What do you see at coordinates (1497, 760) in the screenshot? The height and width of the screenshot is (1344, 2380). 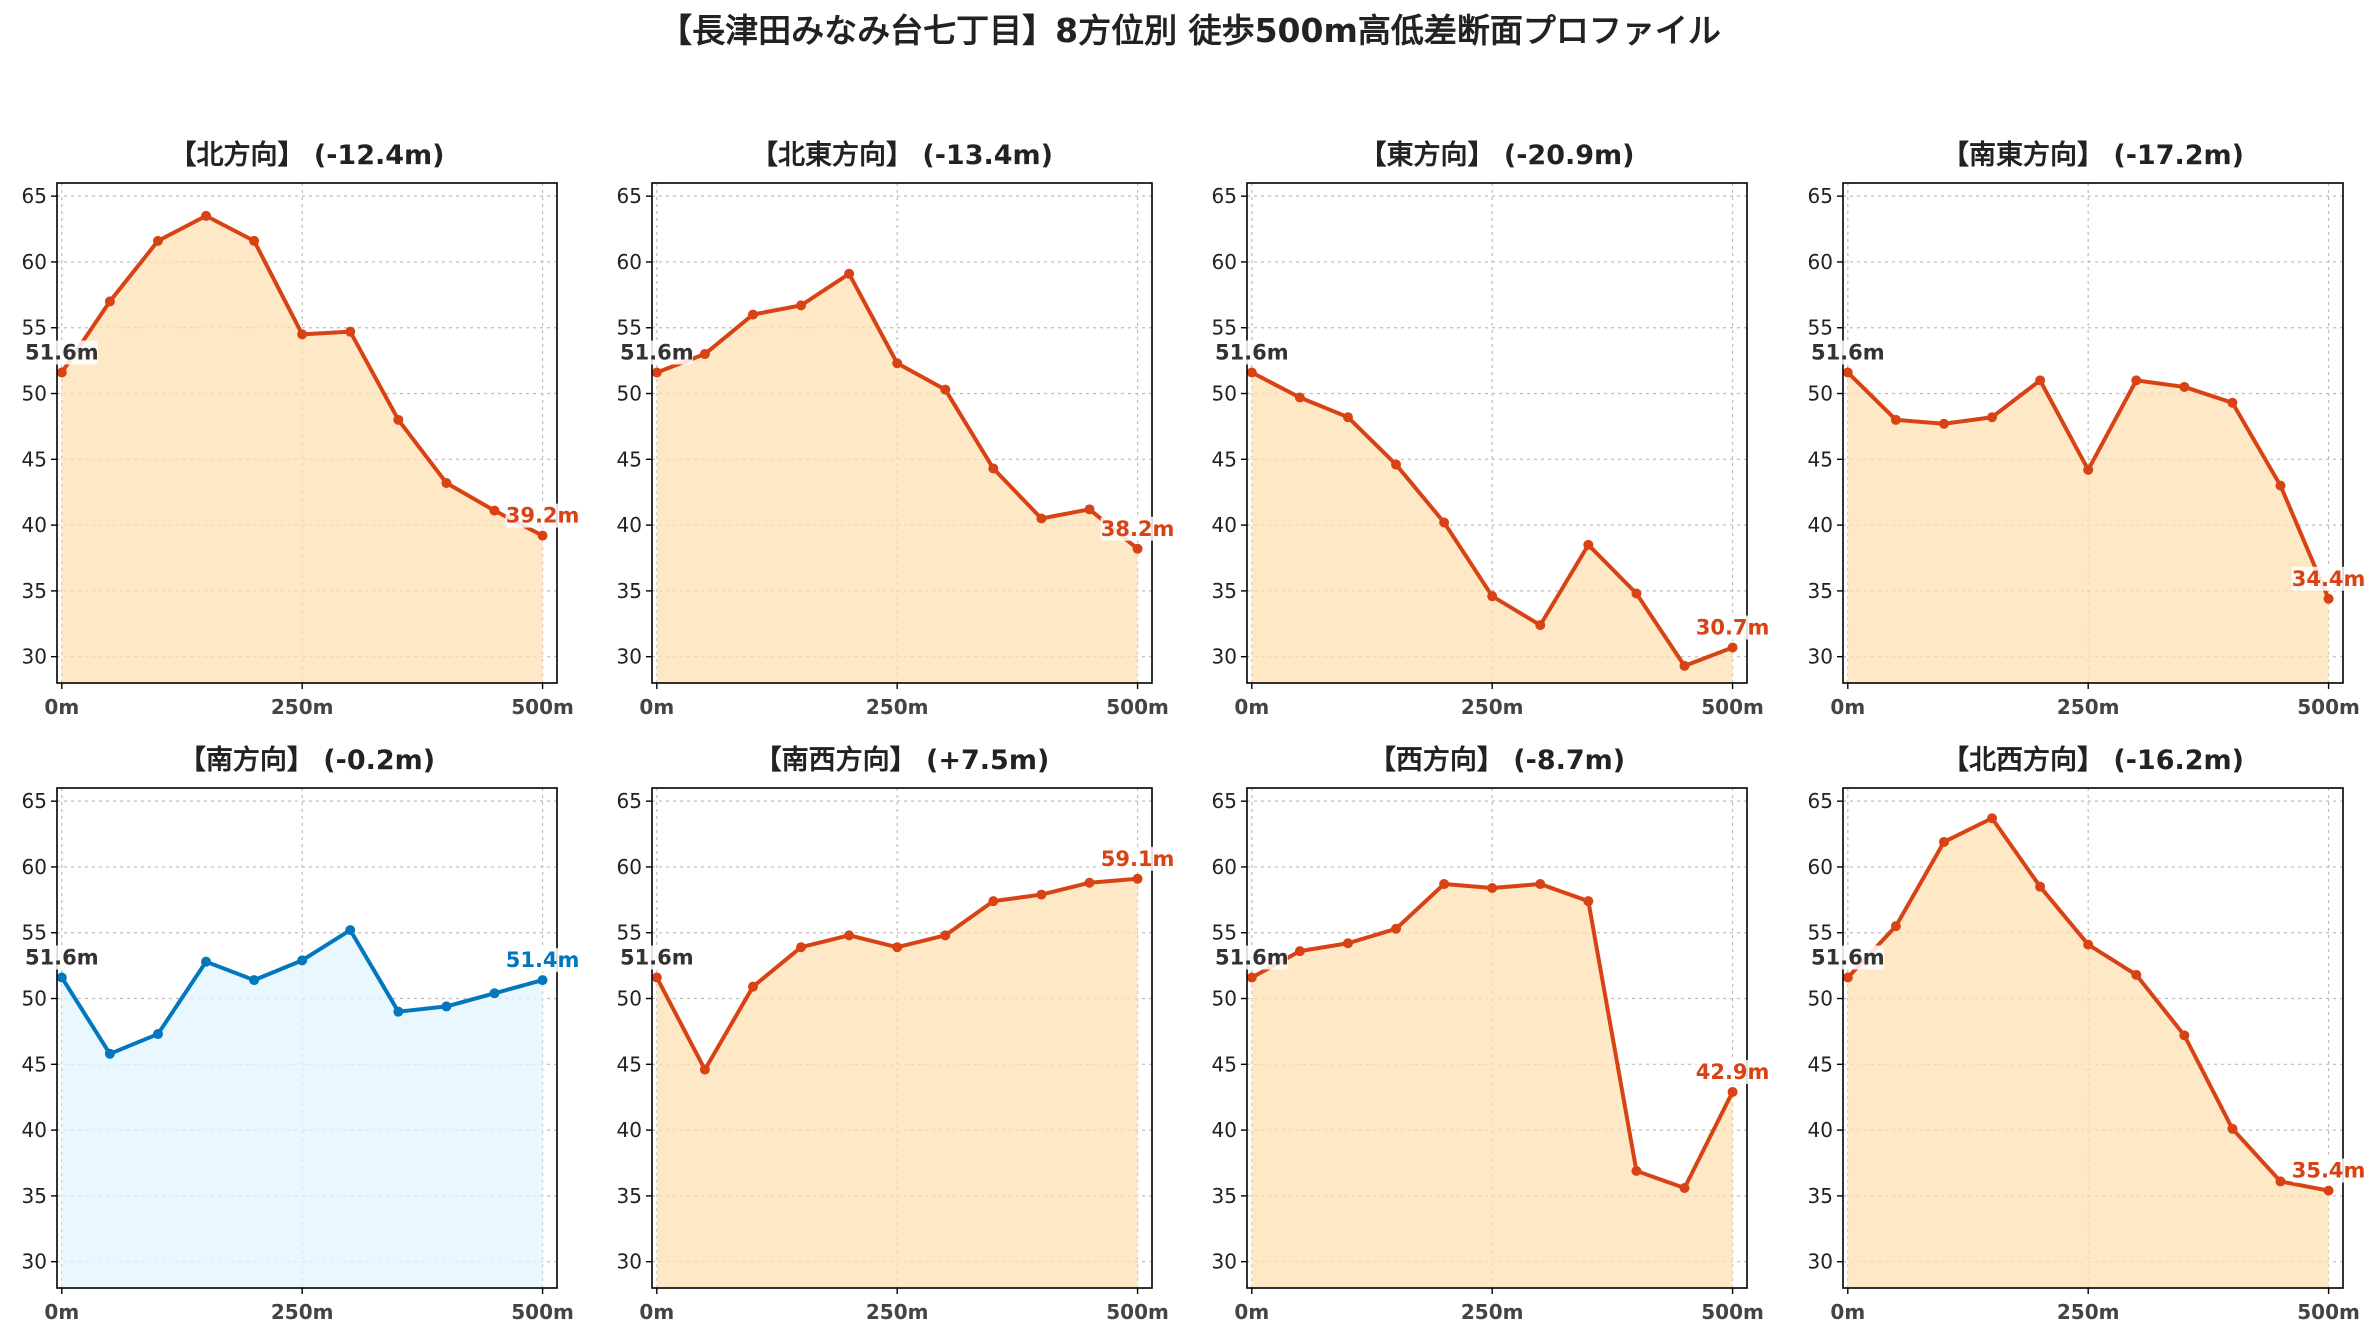 I see `chart-title: 【西方向】 (-8.7m)` at bounding box center [1497, 760].